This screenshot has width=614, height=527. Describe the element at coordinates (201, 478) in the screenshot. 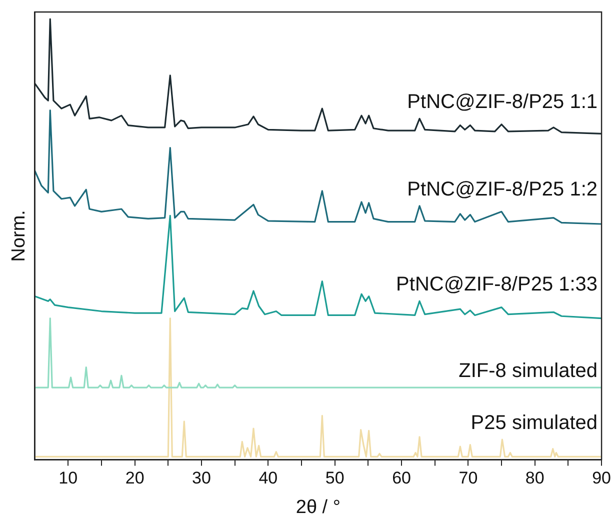

I see `x-tick-label: 30` at that location.